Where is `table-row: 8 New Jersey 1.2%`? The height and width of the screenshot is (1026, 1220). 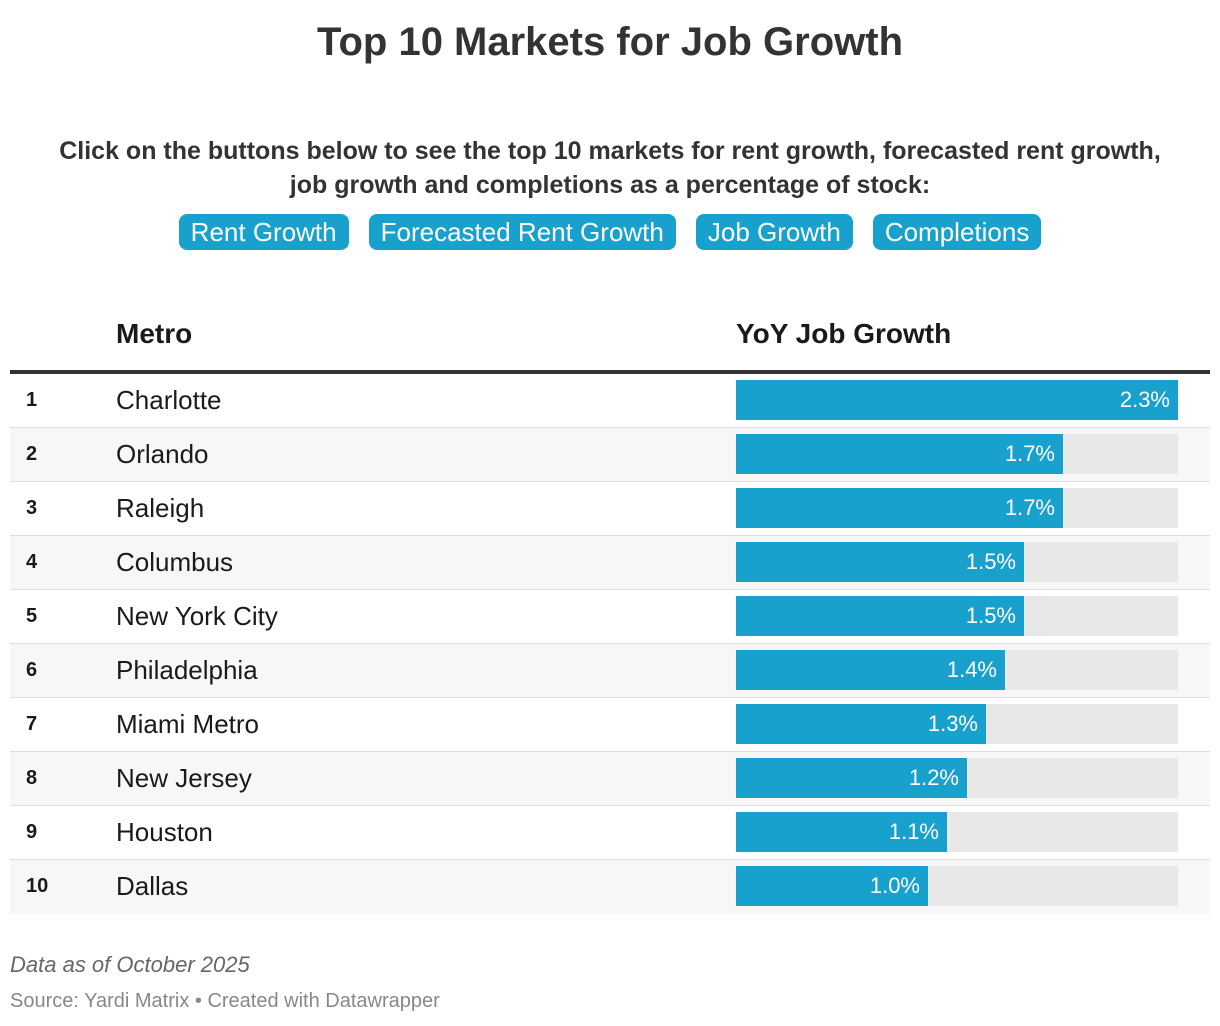
table-row: 8 New Jersey 1.2% is located at coordinates (610, 779).